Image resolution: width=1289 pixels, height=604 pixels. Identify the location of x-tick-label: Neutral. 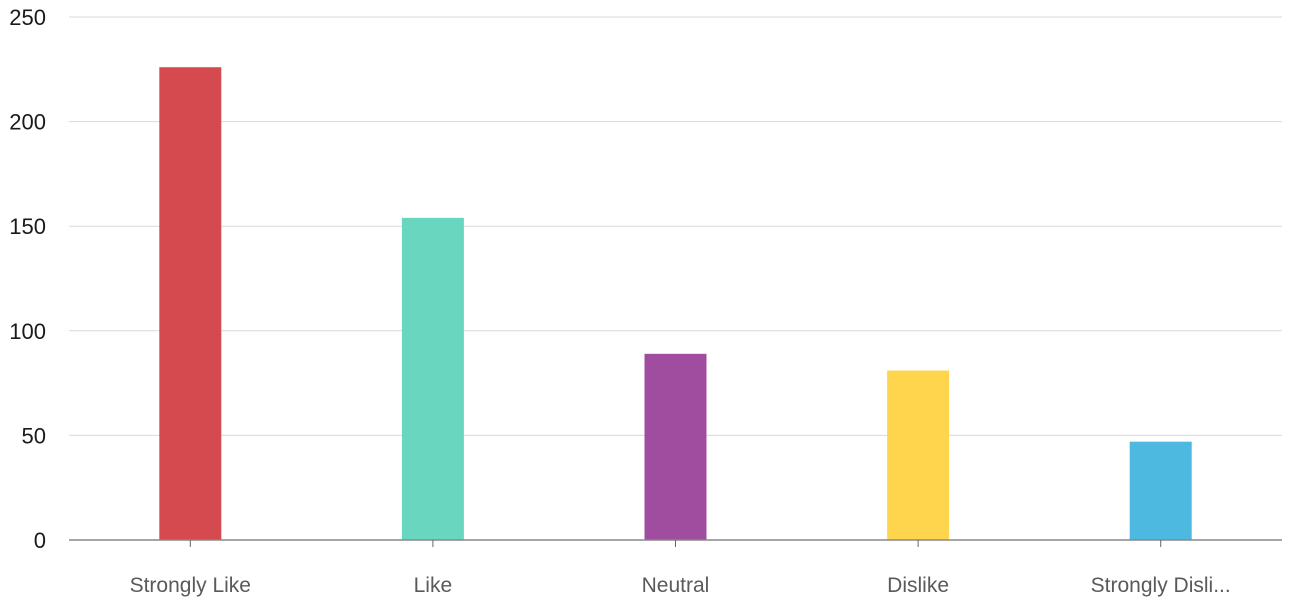
(676, 585).